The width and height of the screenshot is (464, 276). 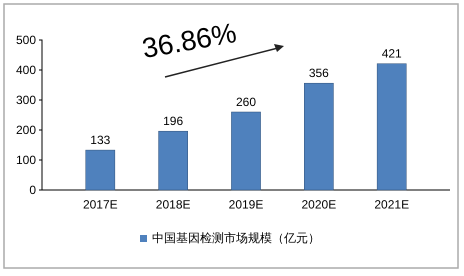 I want to click on y-tick-label: 400, so click(x=26, y=69).